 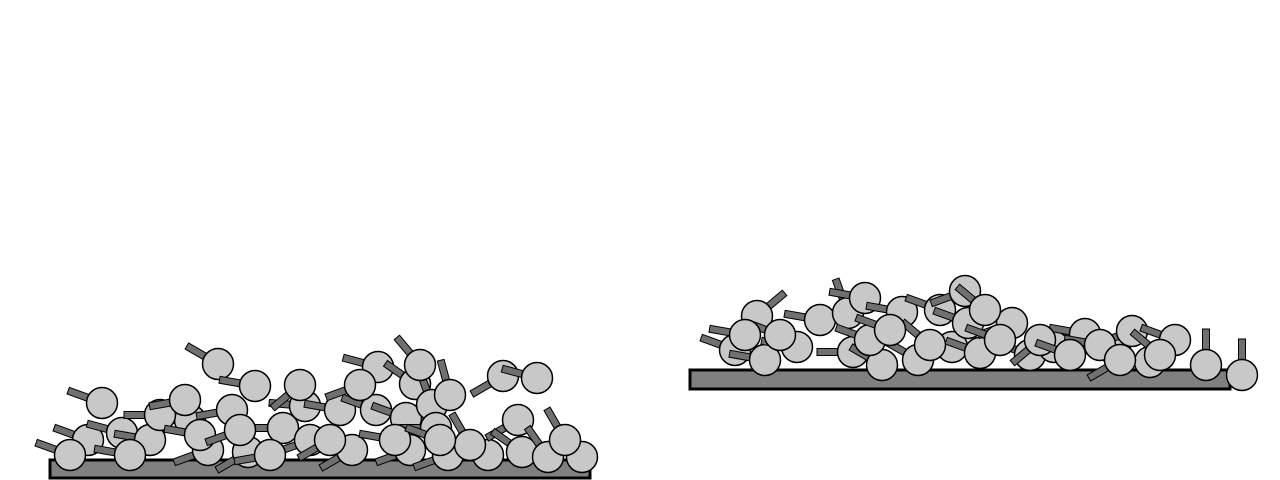 I want to click on right-panel, so click(x=973, y=333).